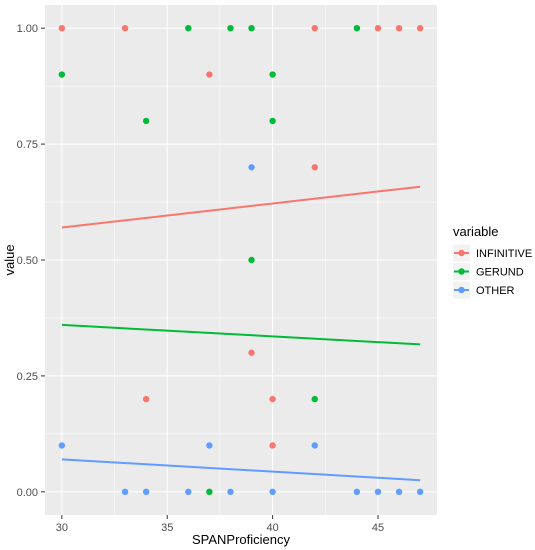 The image size is (535, 550). Describe the element at coordinates (27, 145) in the screenshot. I see `y-tick-label: 0.75` at that location.